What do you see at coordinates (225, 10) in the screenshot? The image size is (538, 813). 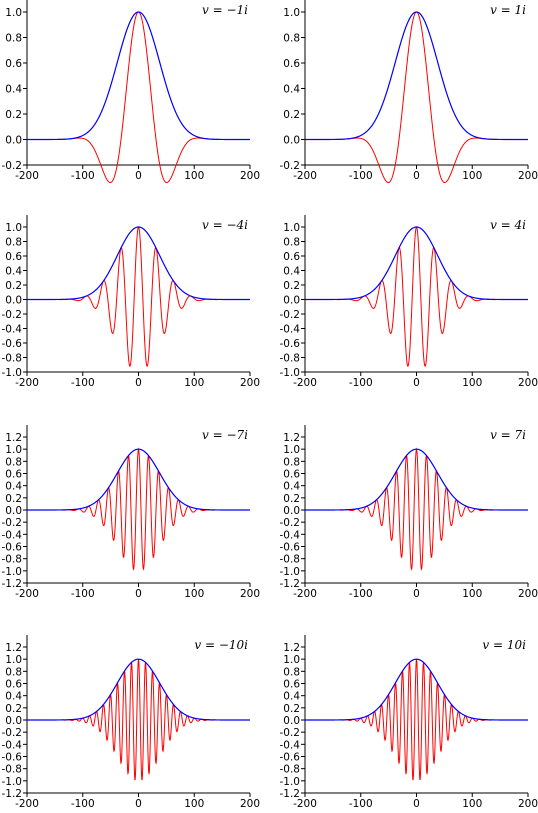 I see `panel-title: v = −1i` at bounding box center [225, 10].